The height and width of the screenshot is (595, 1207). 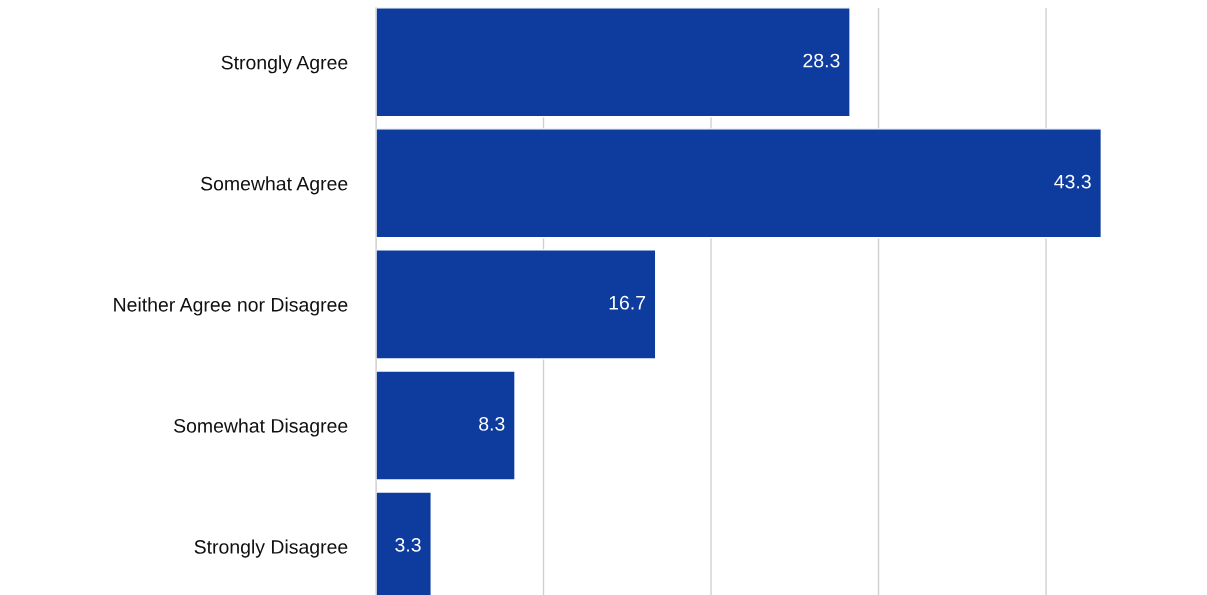 I want to click on data-label: 8.3, so click(x=492, y=423).